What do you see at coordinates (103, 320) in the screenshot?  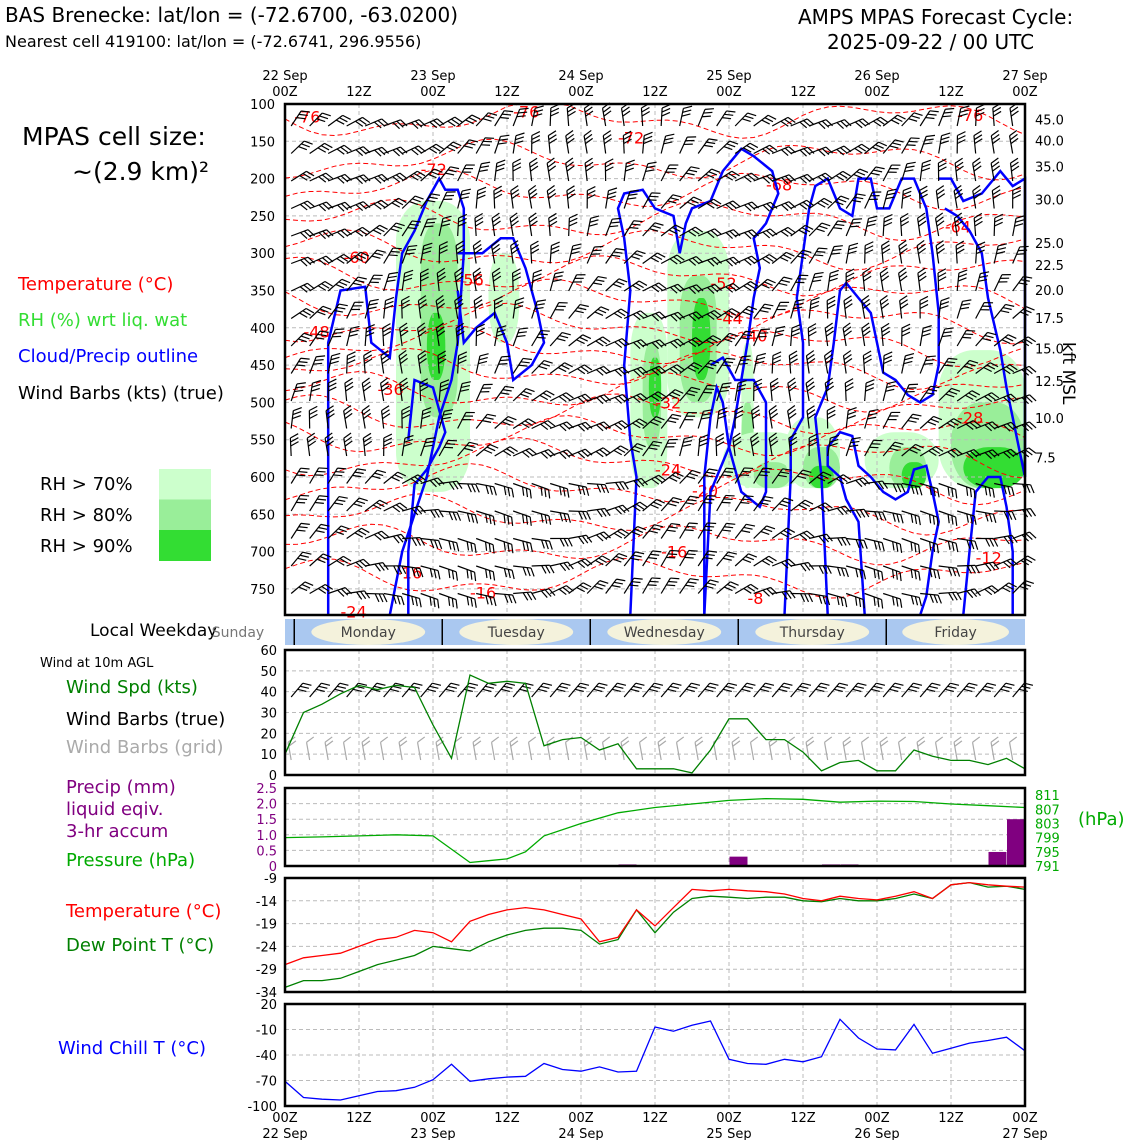 I see `legend-rh: RH (%) wrt liq. wat` at bounding box center [103, 320].